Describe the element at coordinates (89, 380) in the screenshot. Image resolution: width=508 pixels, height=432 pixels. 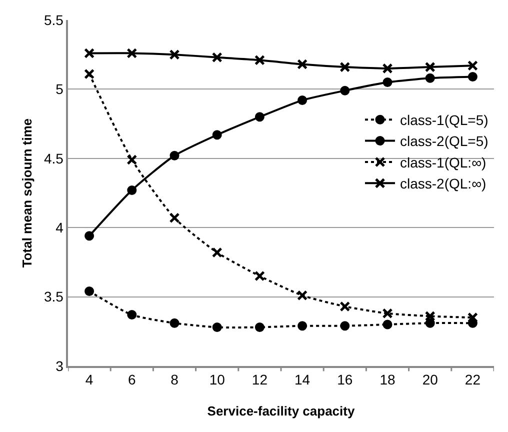
I see `x-tick-label: 4` at that location.